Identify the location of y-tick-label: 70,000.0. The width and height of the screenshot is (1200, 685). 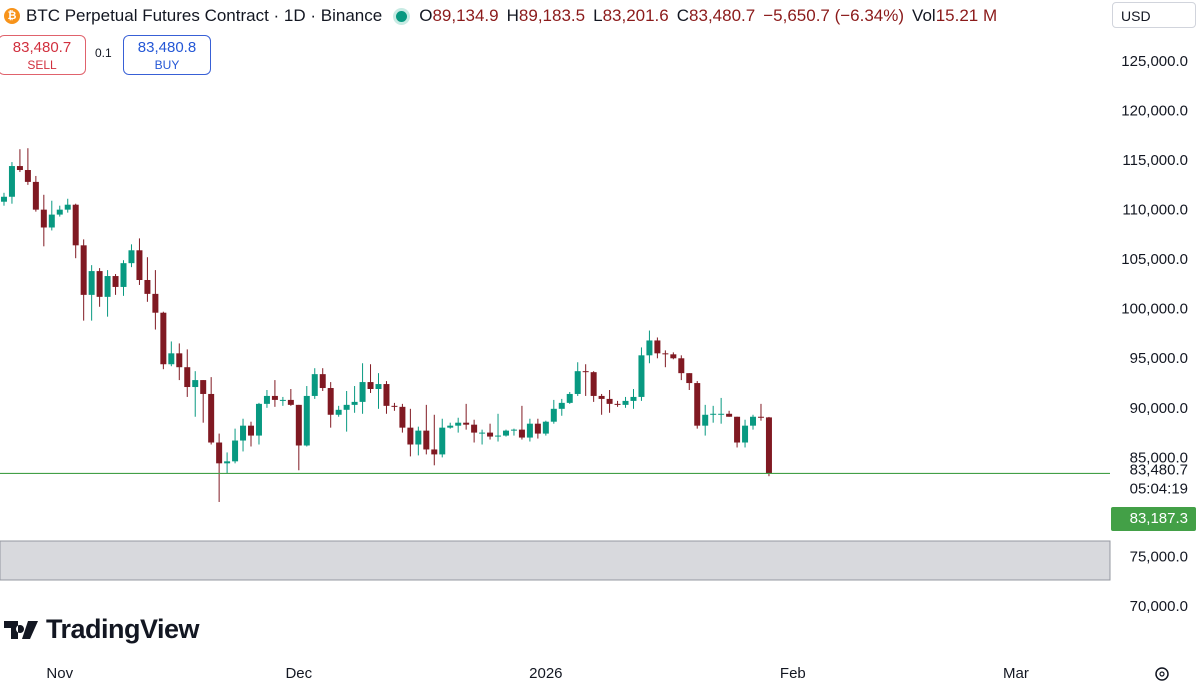
(1159, 606).